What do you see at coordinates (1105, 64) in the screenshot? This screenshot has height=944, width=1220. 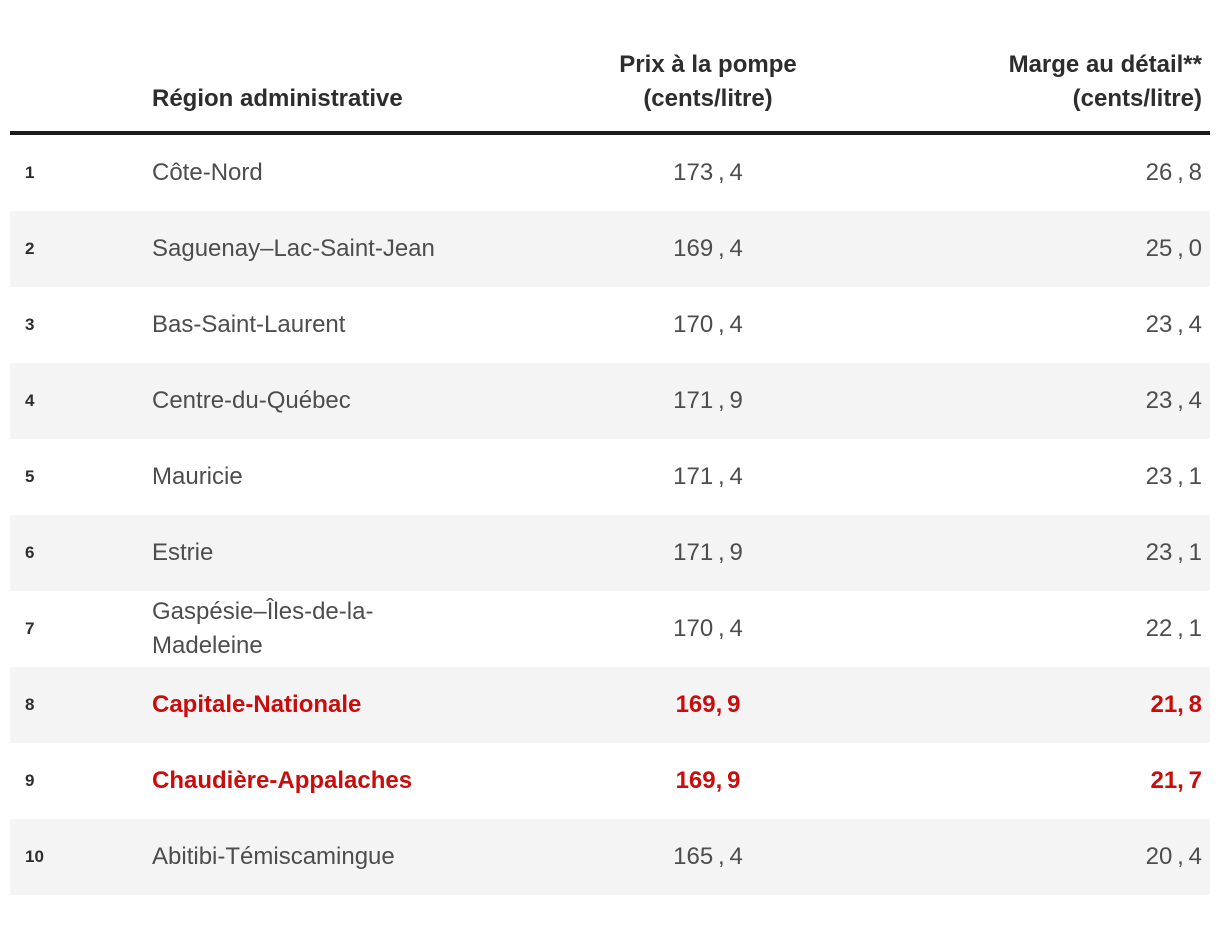 I see `margin-column-label-line1: Marge au détail**` at bounding box center [1105, 64].